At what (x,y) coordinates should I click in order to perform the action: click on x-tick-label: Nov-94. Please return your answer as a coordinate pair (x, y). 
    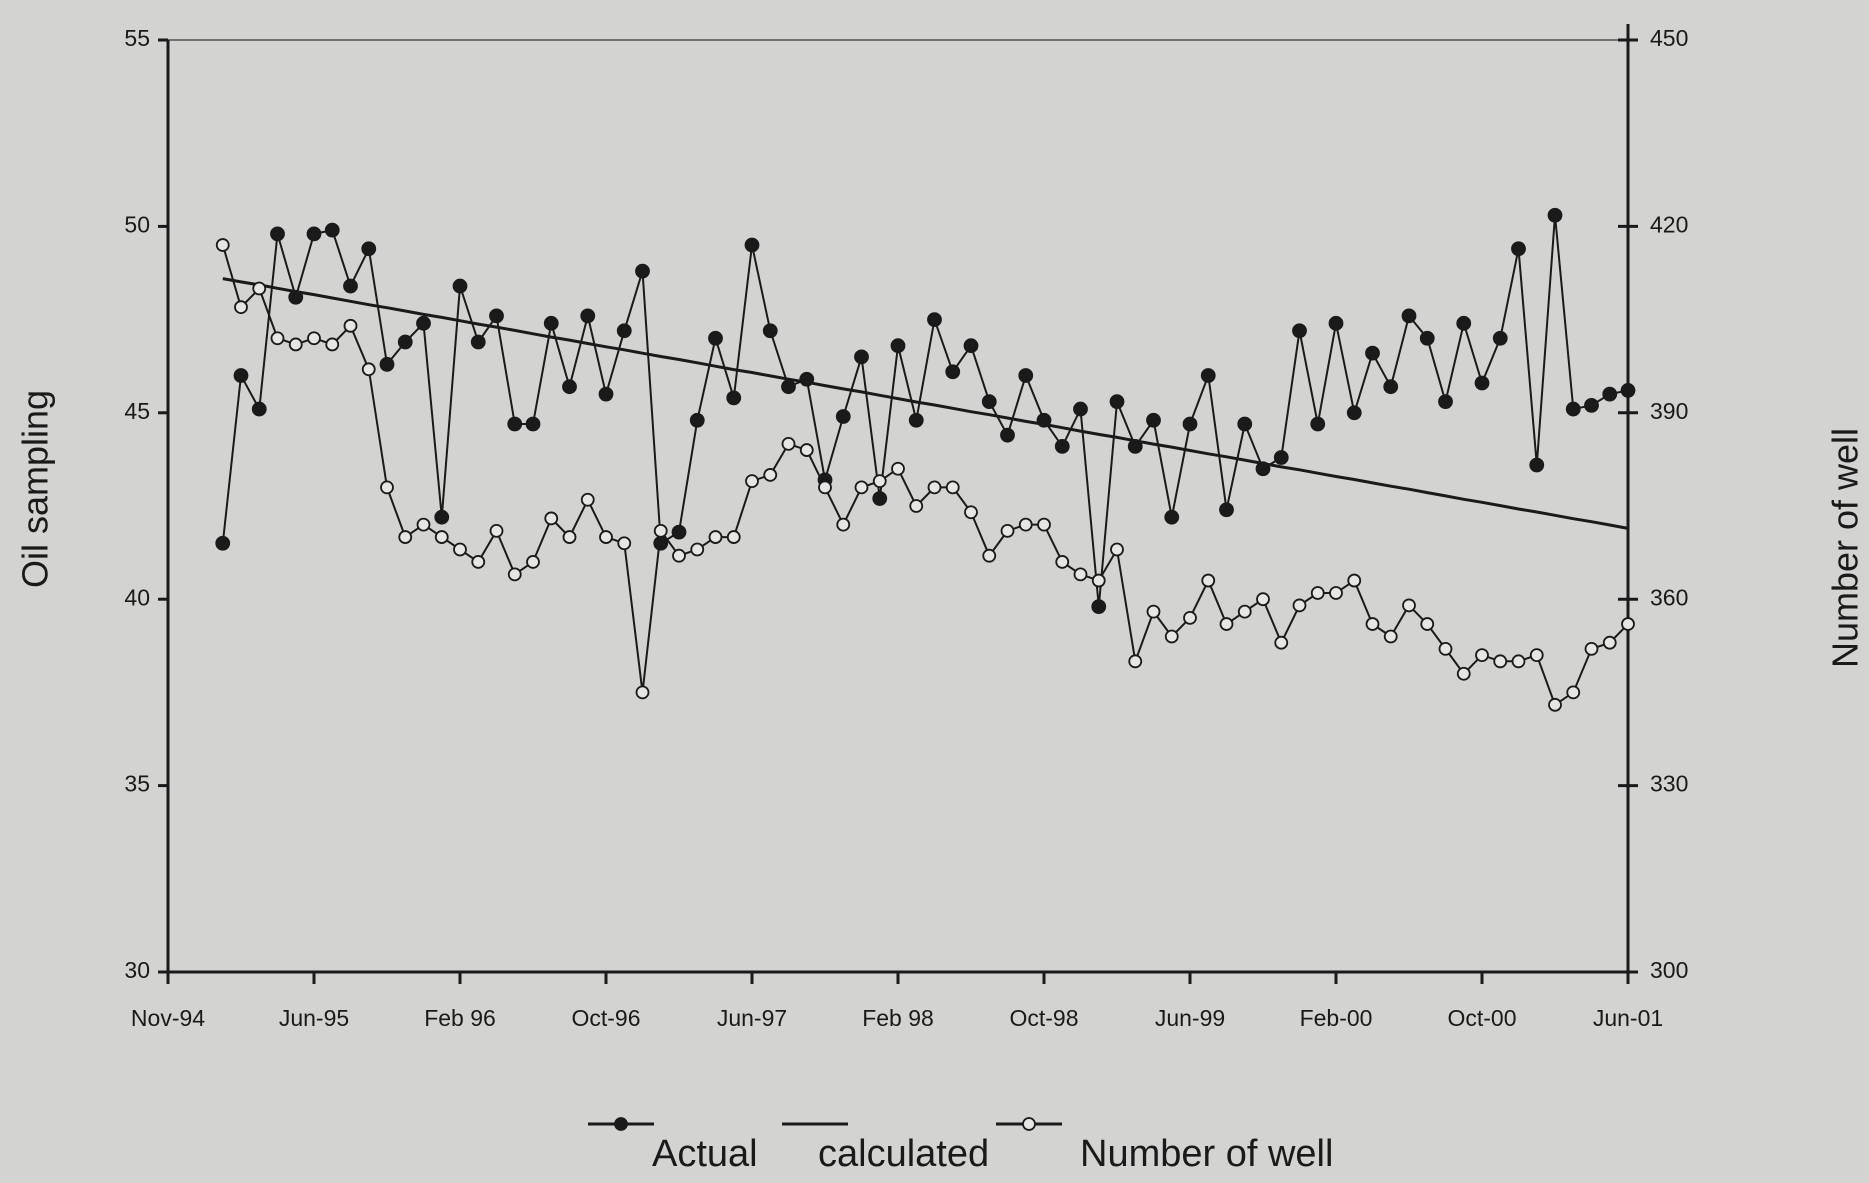
    Looking at the image, I should click on (168, 1018).